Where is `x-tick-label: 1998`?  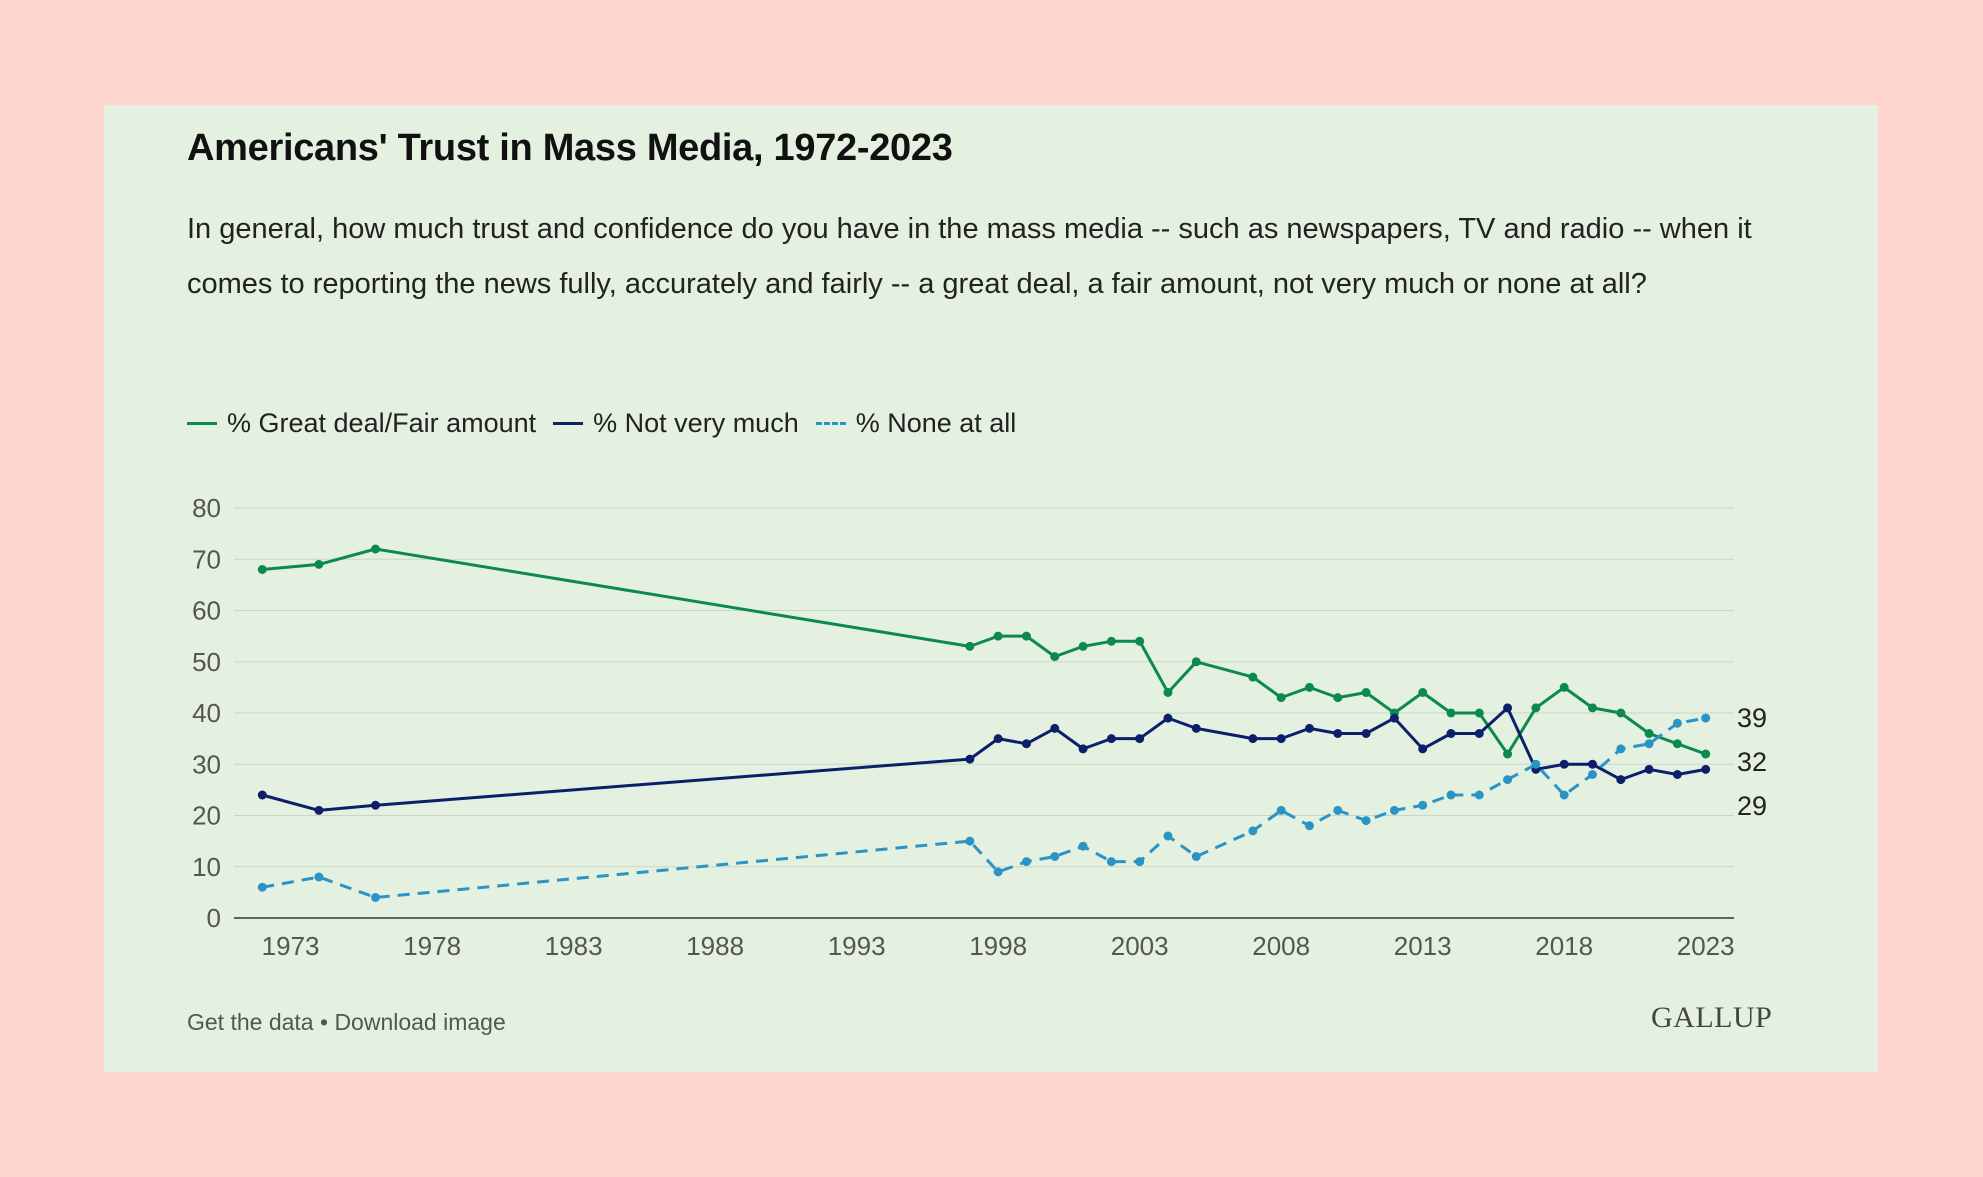 x-tick-label: 1998 is located at coordinates (998, 946).